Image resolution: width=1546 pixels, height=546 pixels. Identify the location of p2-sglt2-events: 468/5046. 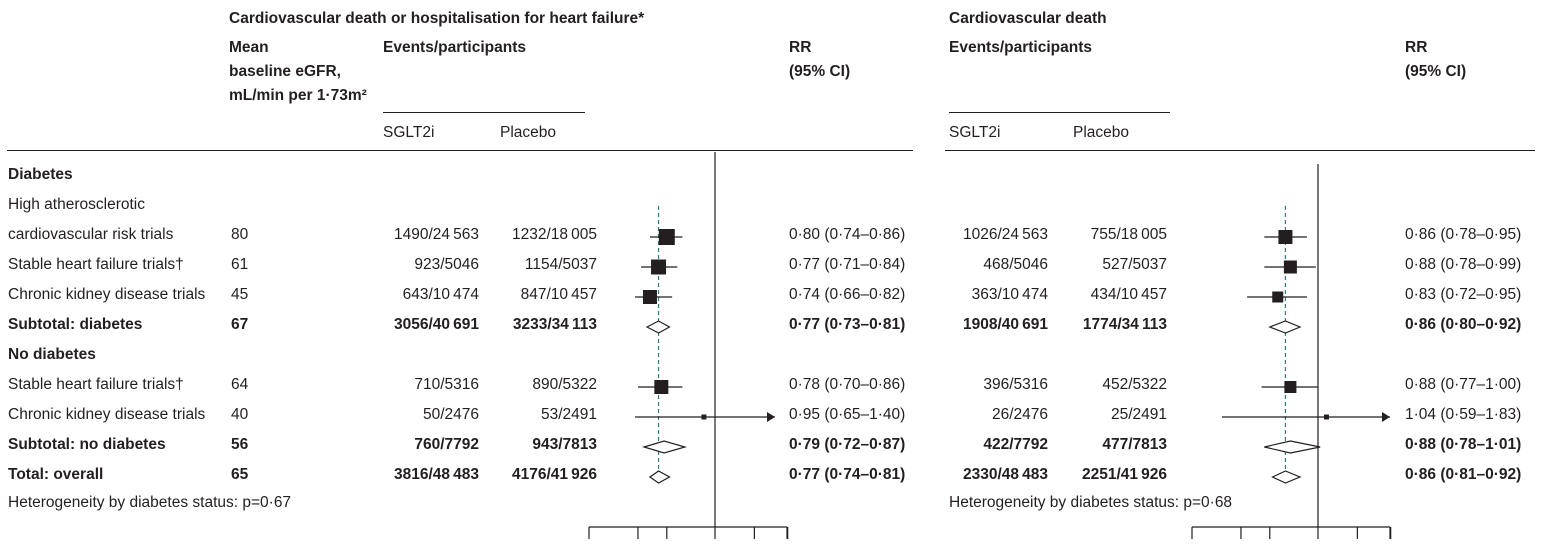
(1015, 264).